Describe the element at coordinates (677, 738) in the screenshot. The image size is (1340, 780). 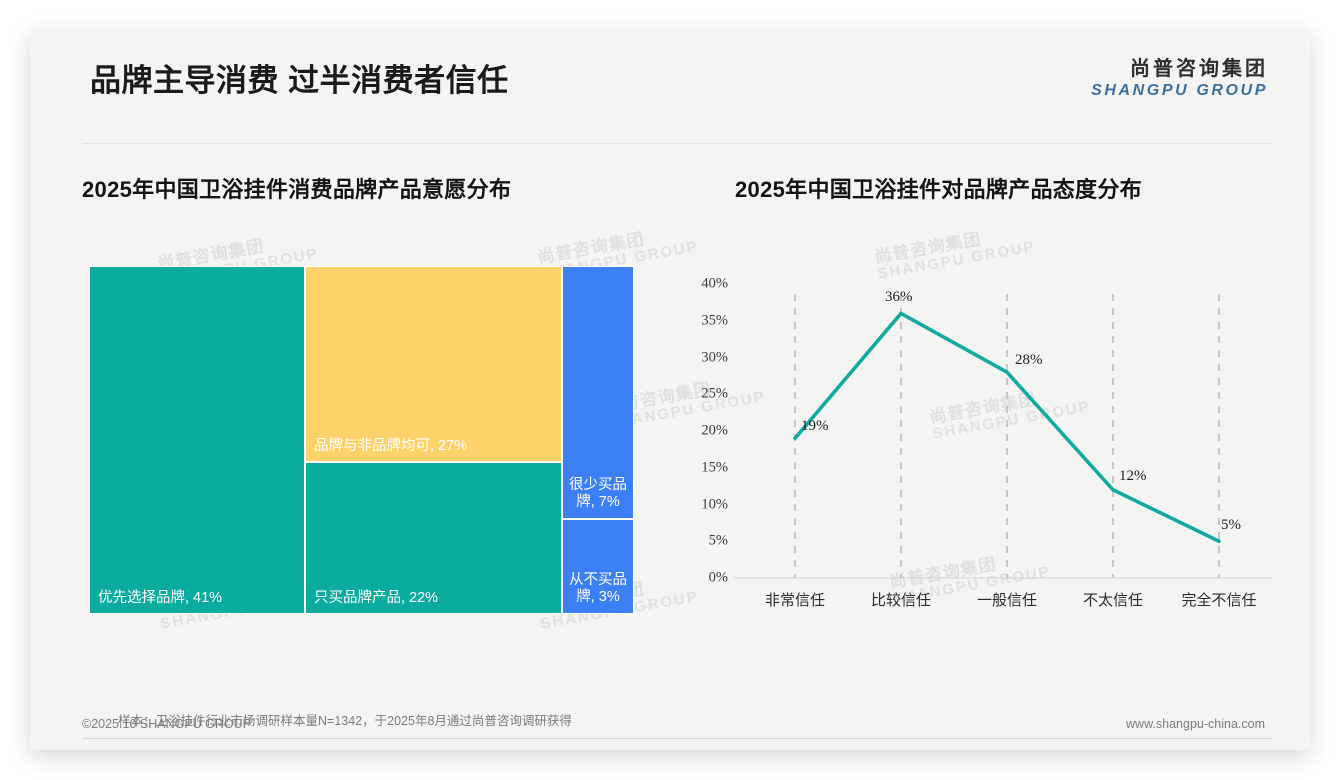
I see `footer-divider` at that location.